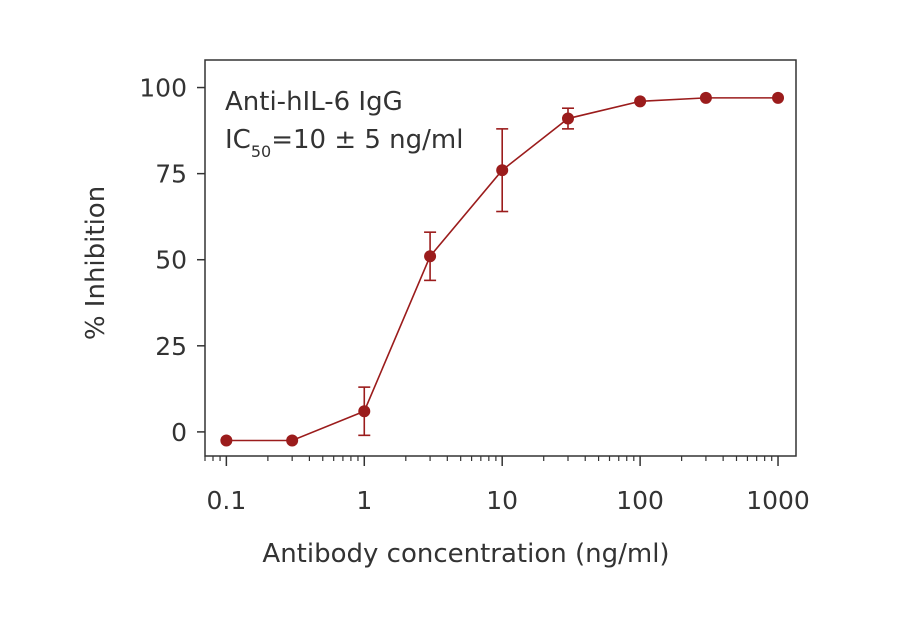 The image size is (916, 634). I want to click on annotation-line2: IC50=10 ± 5 ng/ml, so click(344, 143).